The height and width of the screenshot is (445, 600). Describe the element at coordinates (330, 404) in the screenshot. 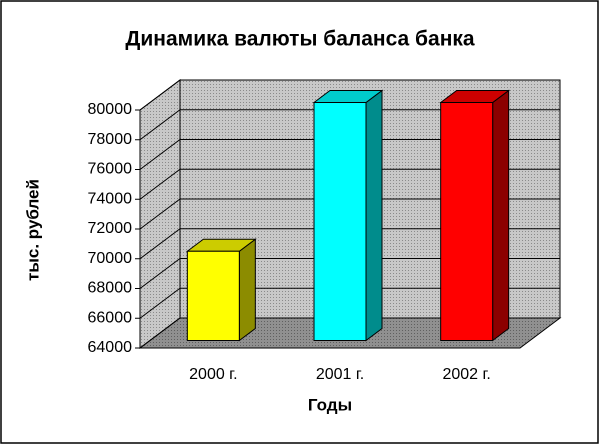

I see `x-axis-title: Годы` at that location.